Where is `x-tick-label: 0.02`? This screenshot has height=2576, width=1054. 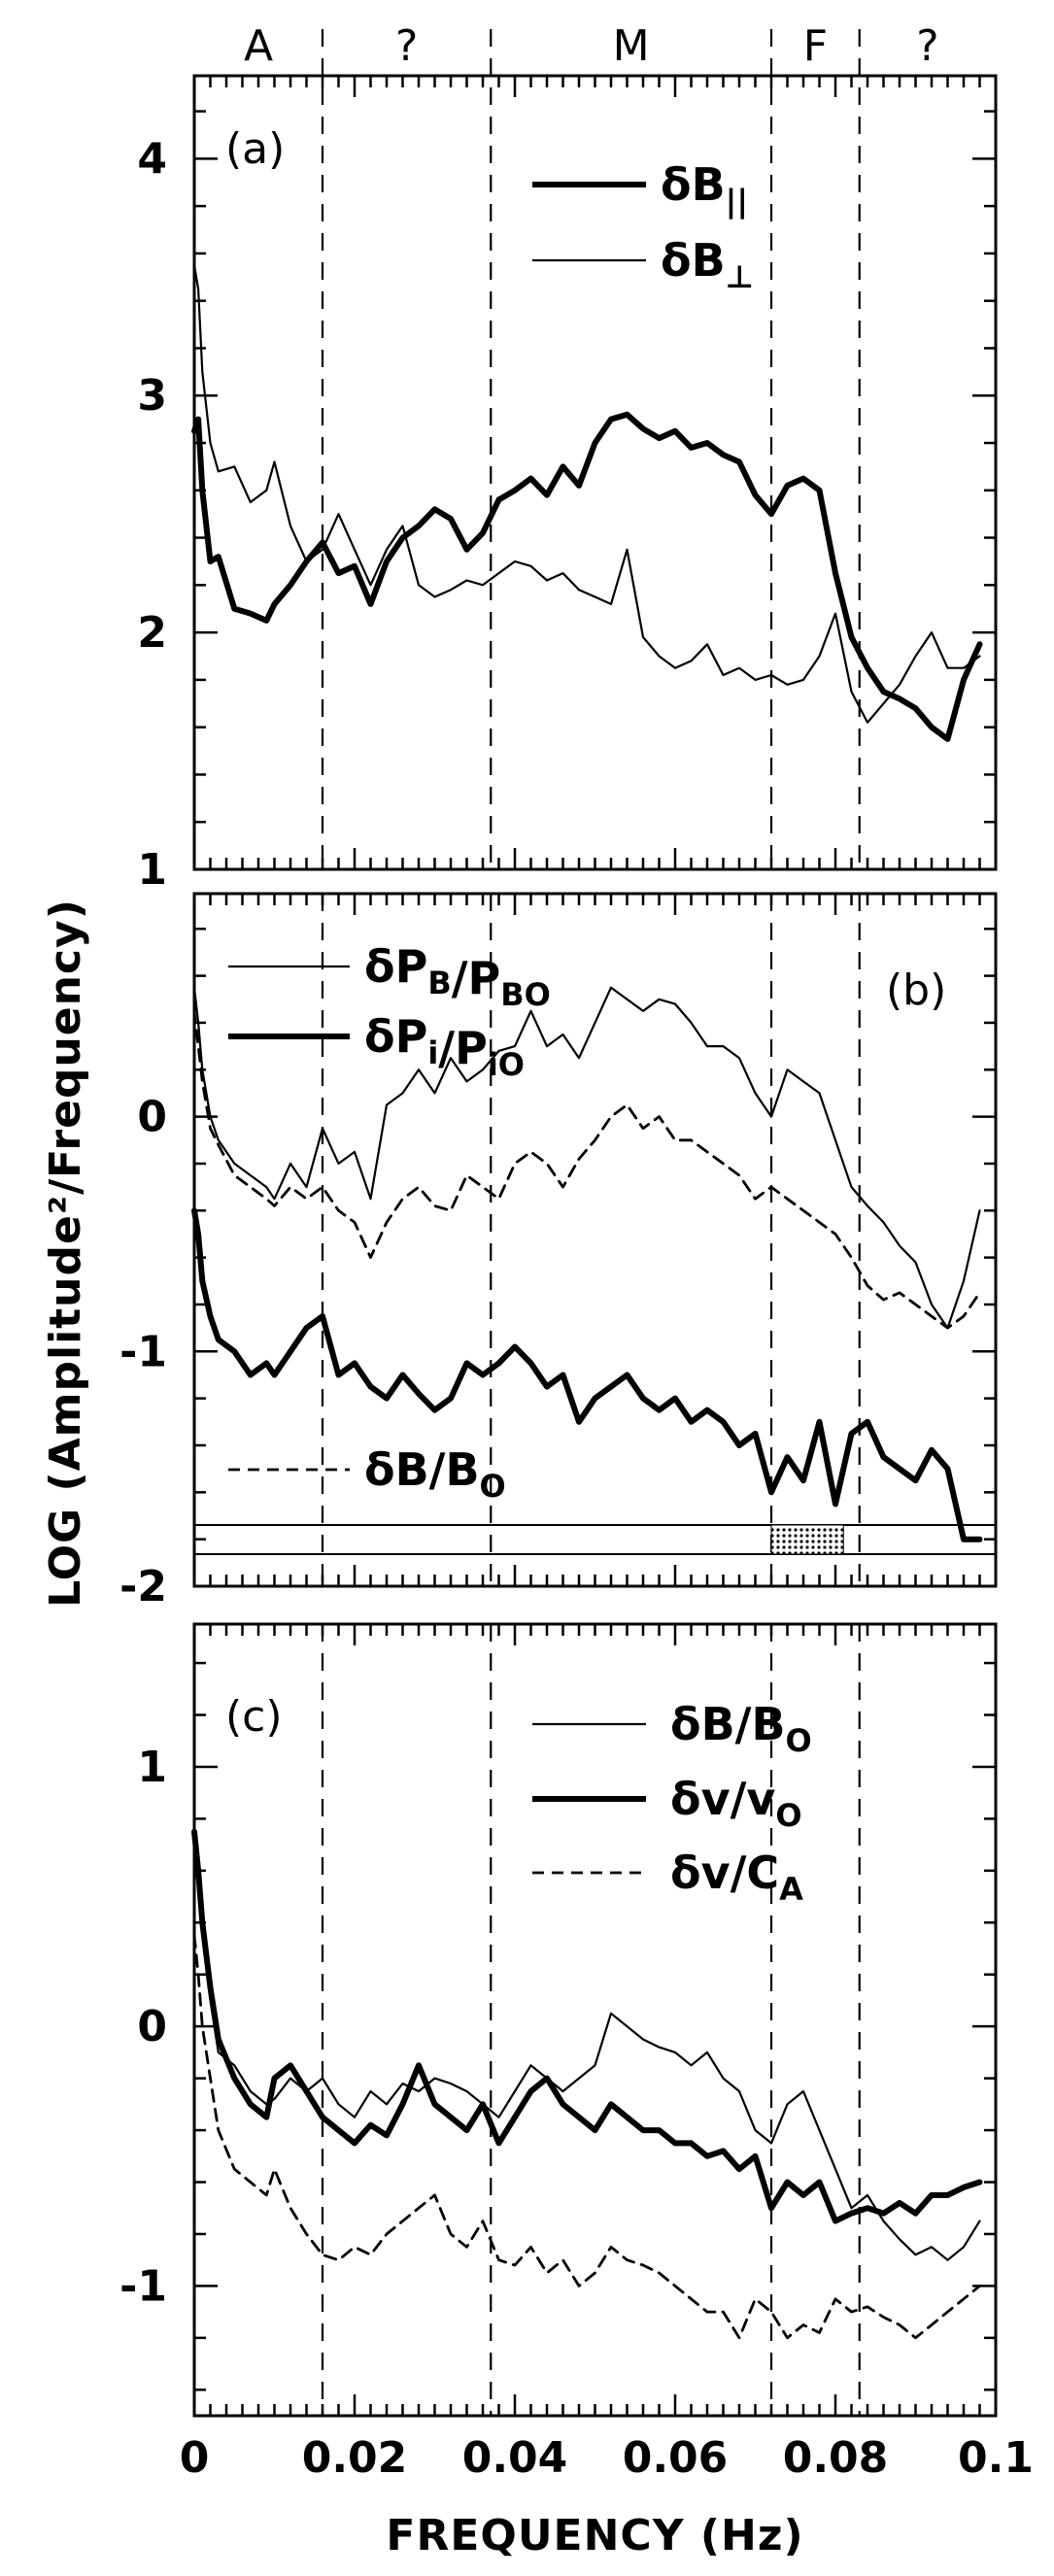
x-tick-label: 0.02 is located at coordinates (355, 2458).